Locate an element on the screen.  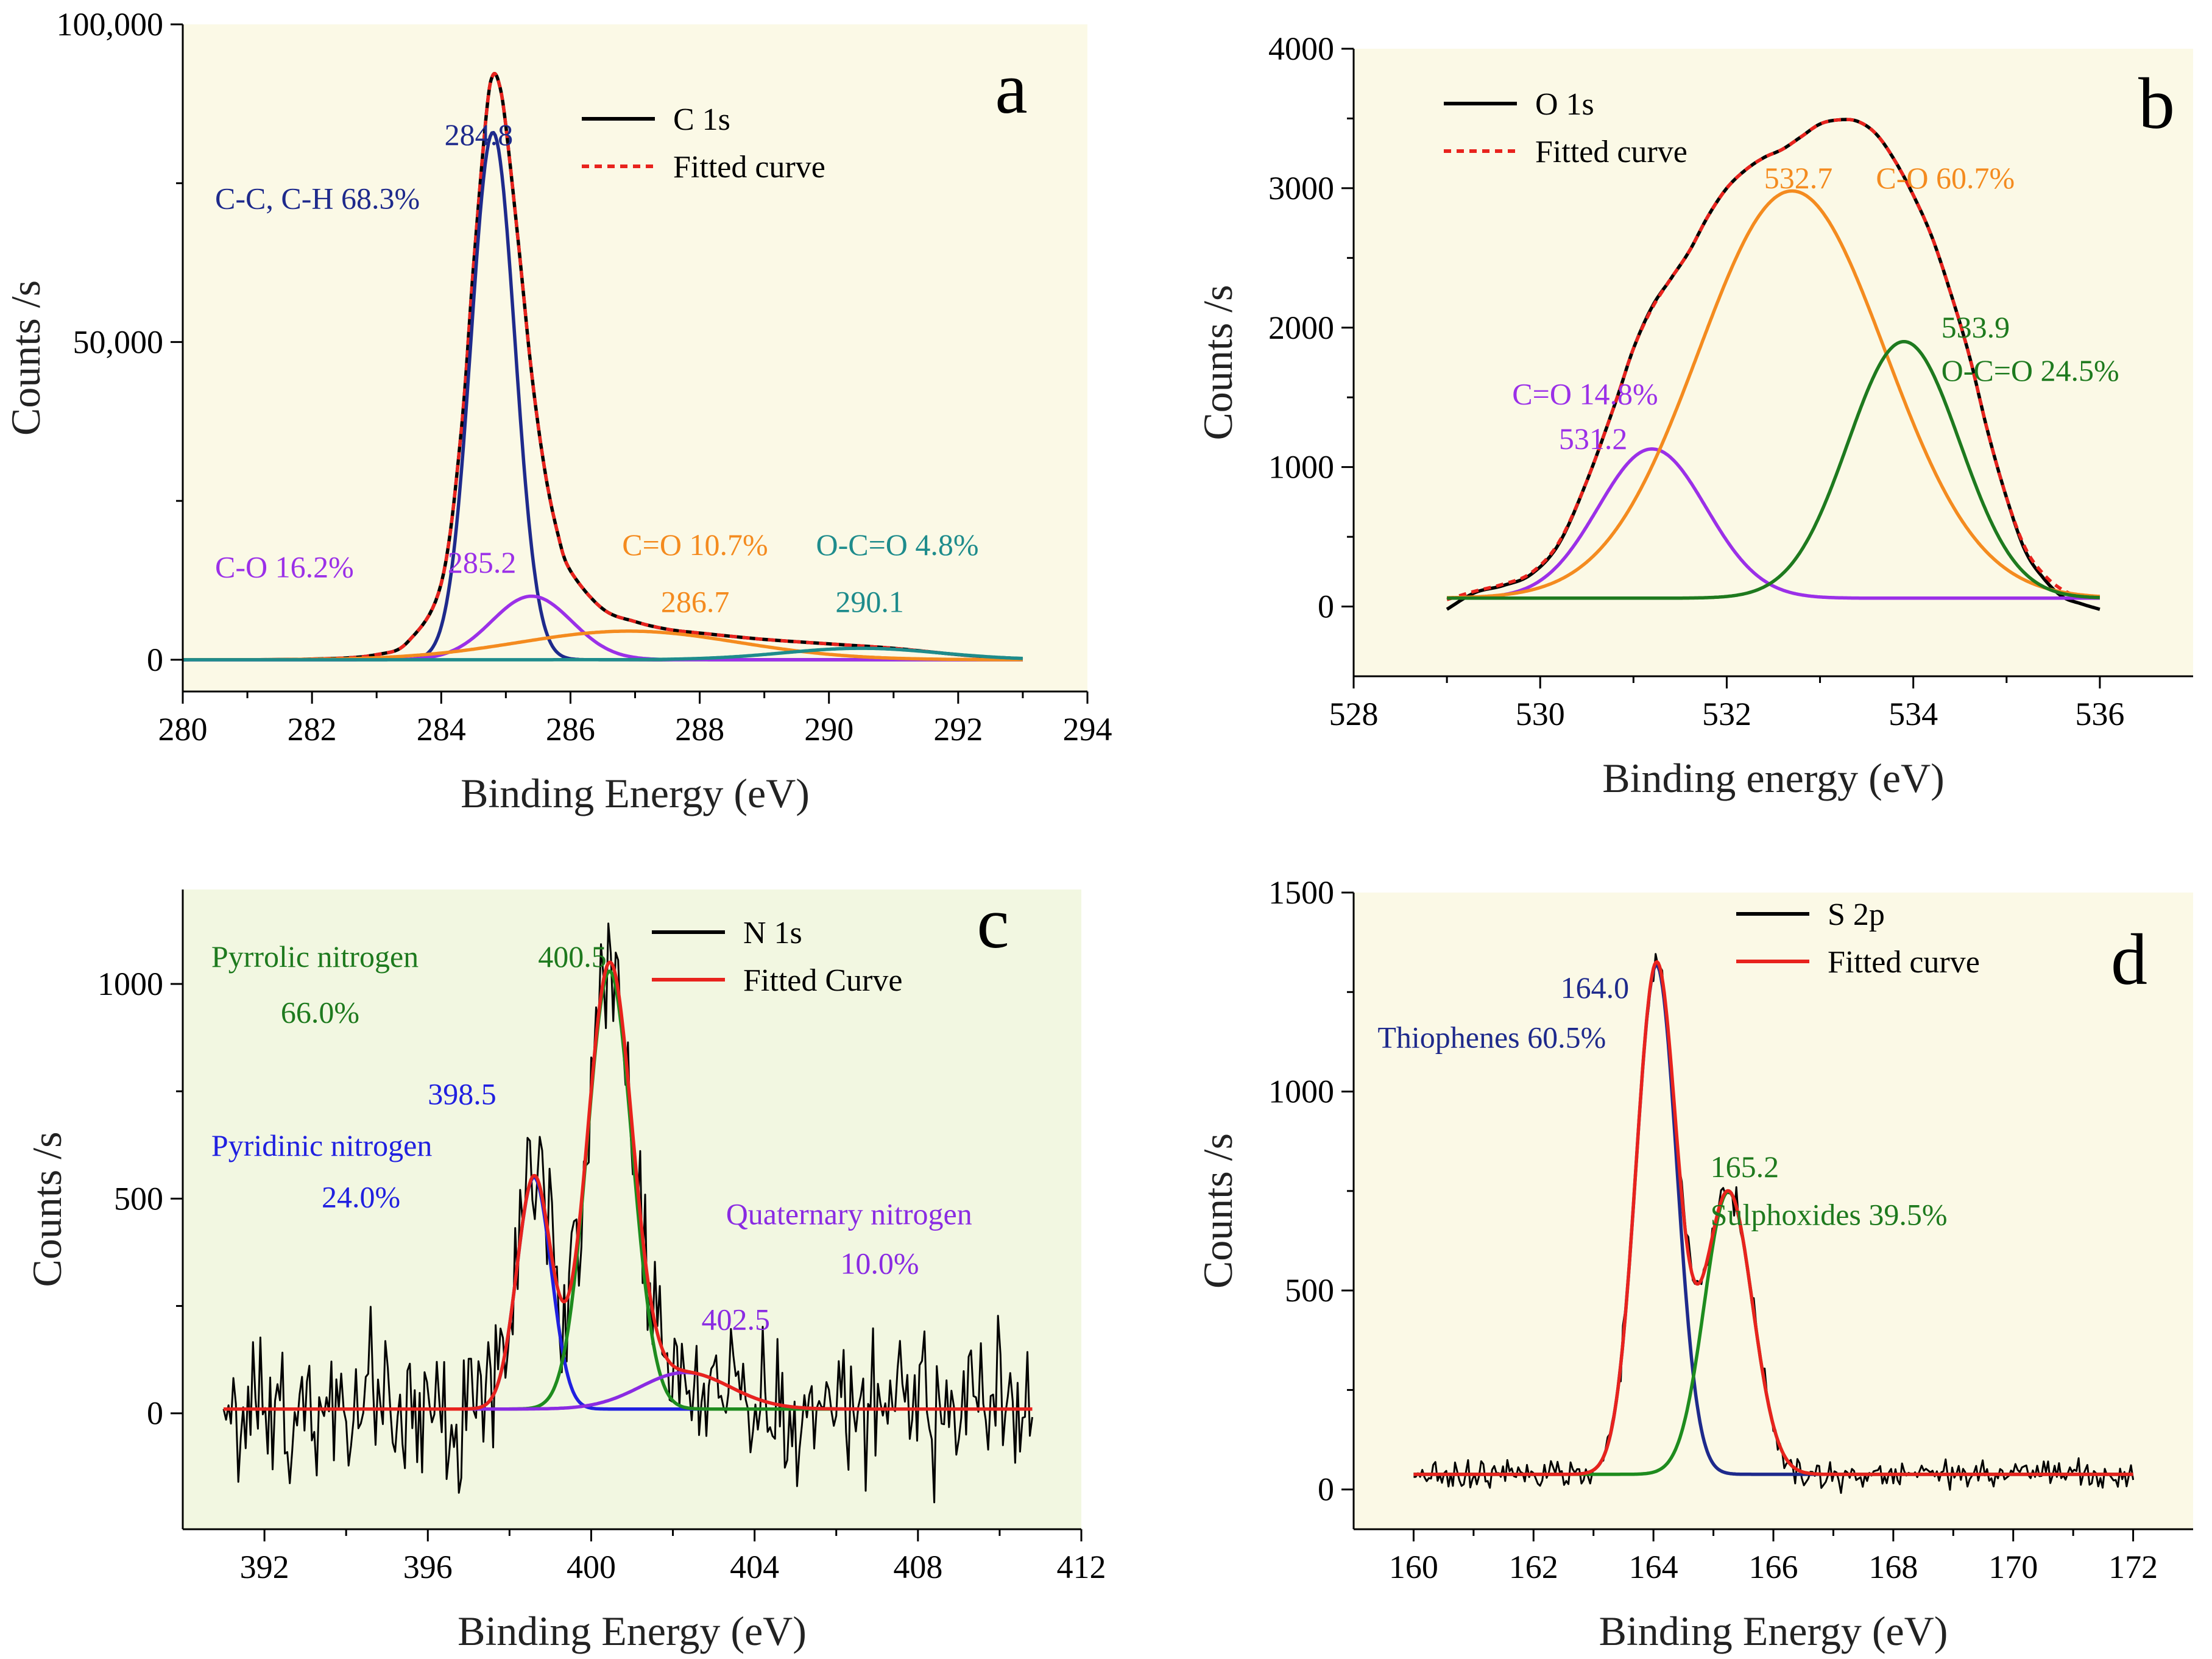
x-tick-label: 160 is located at coordinates (1413, 1567).